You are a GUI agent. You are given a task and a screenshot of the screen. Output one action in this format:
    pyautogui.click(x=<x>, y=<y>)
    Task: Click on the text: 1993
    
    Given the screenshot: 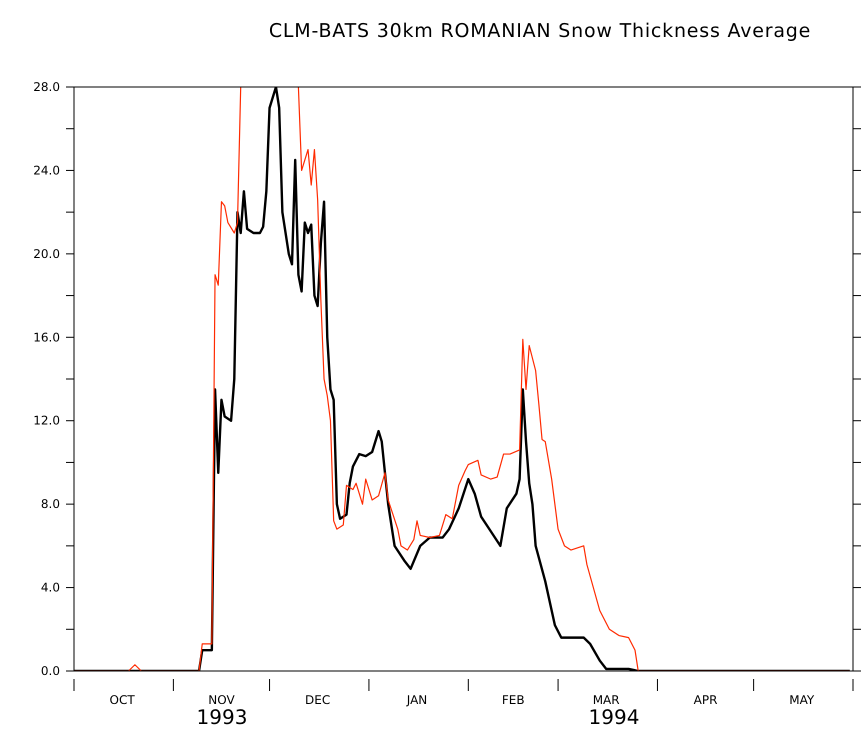 What is the action you would take?
    pyautogui.click(x=222, y=717)
    